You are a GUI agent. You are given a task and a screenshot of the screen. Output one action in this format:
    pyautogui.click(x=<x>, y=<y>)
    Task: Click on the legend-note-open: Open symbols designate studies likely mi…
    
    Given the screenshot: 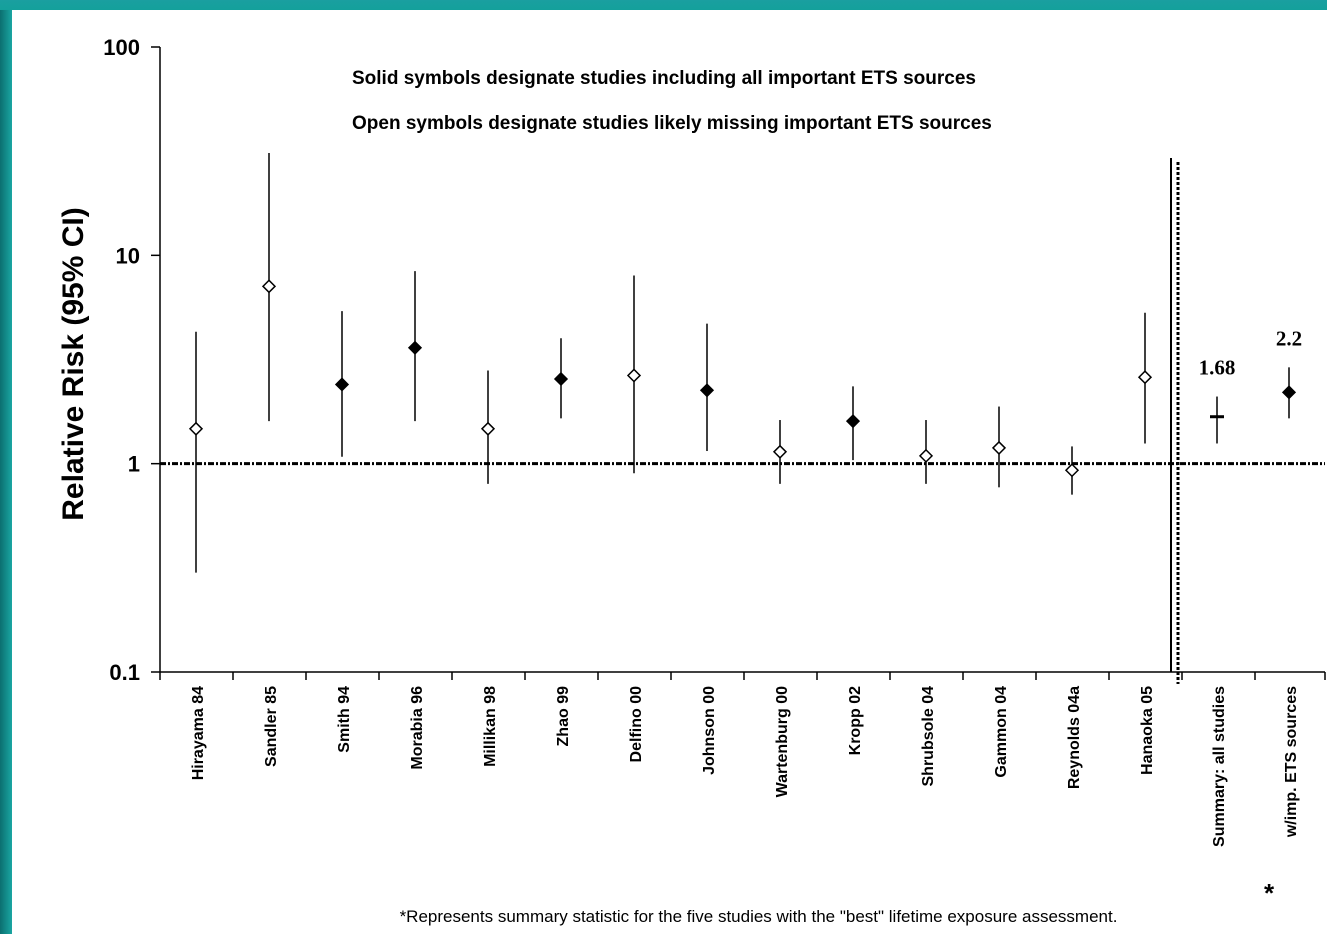 What is the action you would take?
    pyautogui.click(x=672, y=123)
    